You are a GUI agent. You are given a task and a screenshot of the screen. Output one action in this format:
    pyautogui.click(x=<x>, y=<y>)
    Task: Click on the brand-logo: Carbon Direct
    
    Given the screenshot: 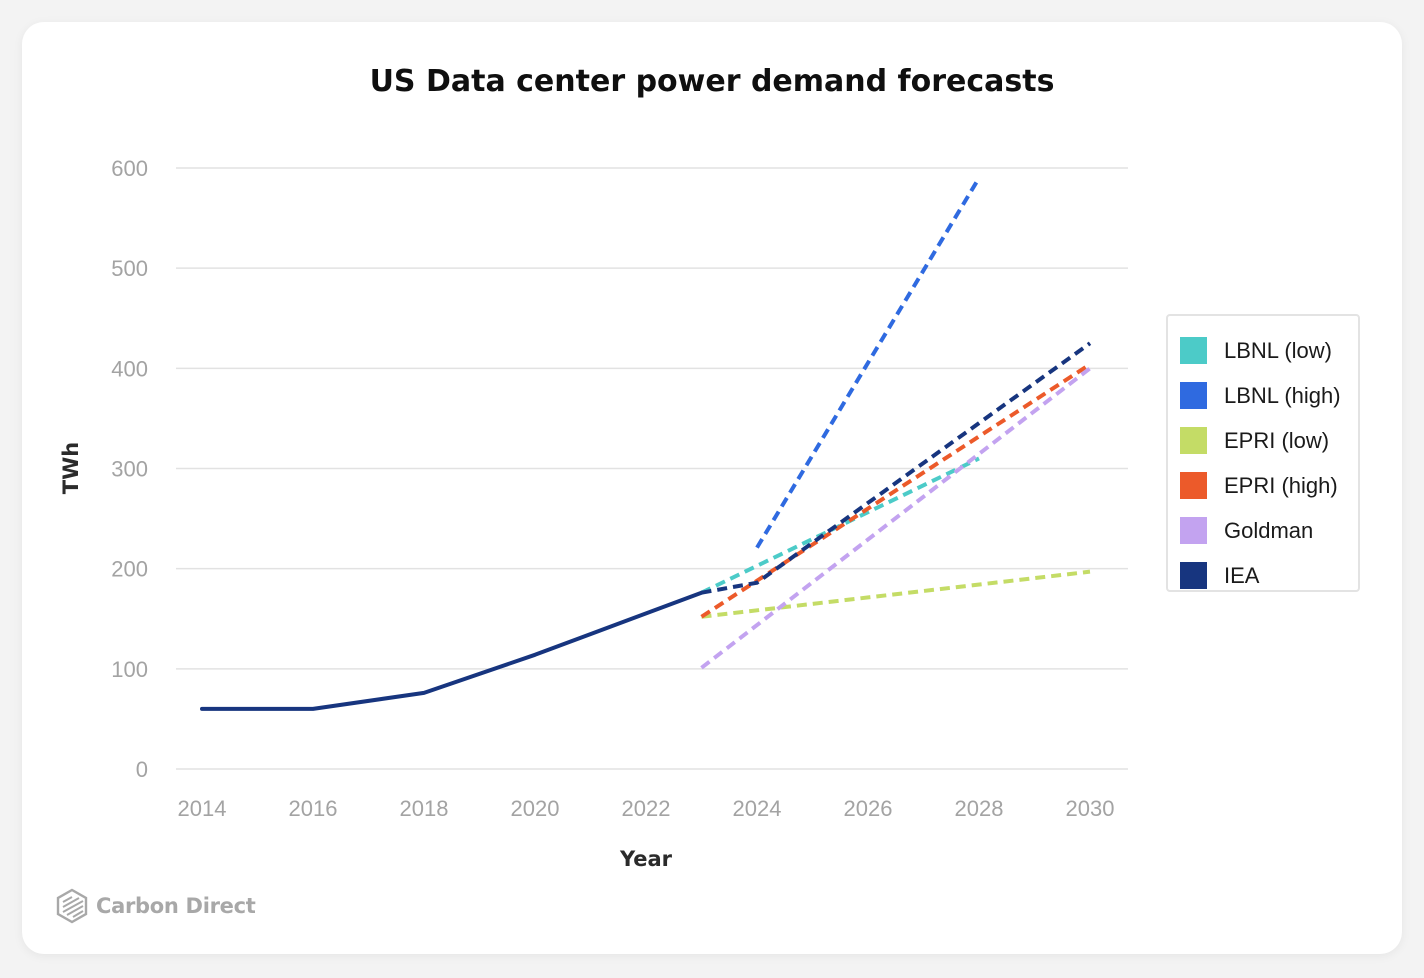 What is the action you would take?
    pyautogui.click(x=156, y=906)
    